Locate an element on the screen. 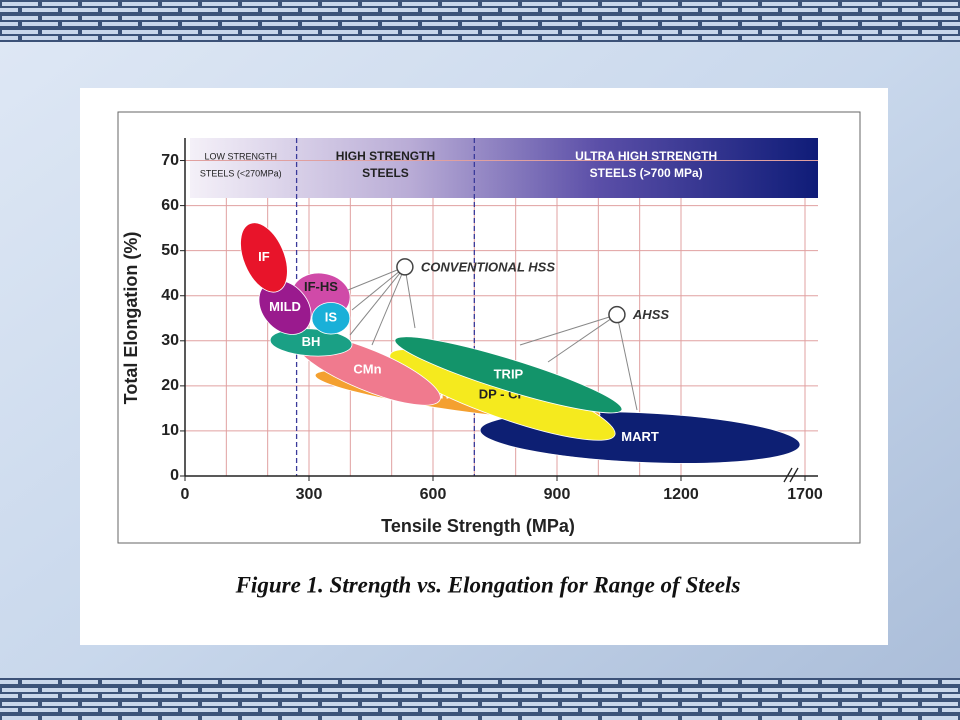 This screenshot has height=720, width=960. x-tick-label: 1200 is located at coordinates (681, 494).